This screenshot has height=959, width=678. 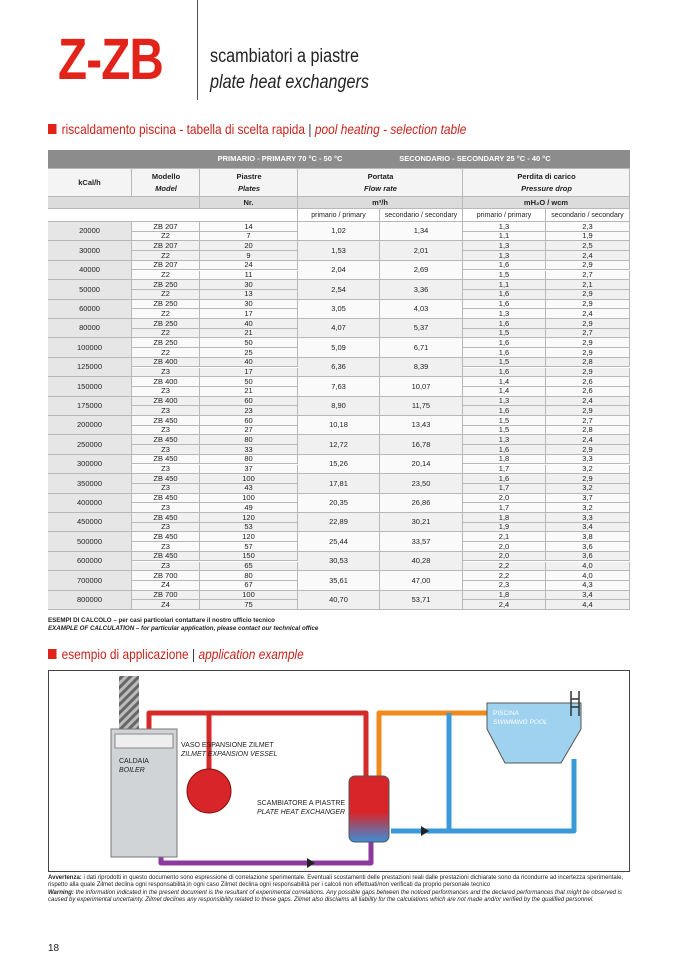 I want to click on plates: 49, so click(x=249, y=508).